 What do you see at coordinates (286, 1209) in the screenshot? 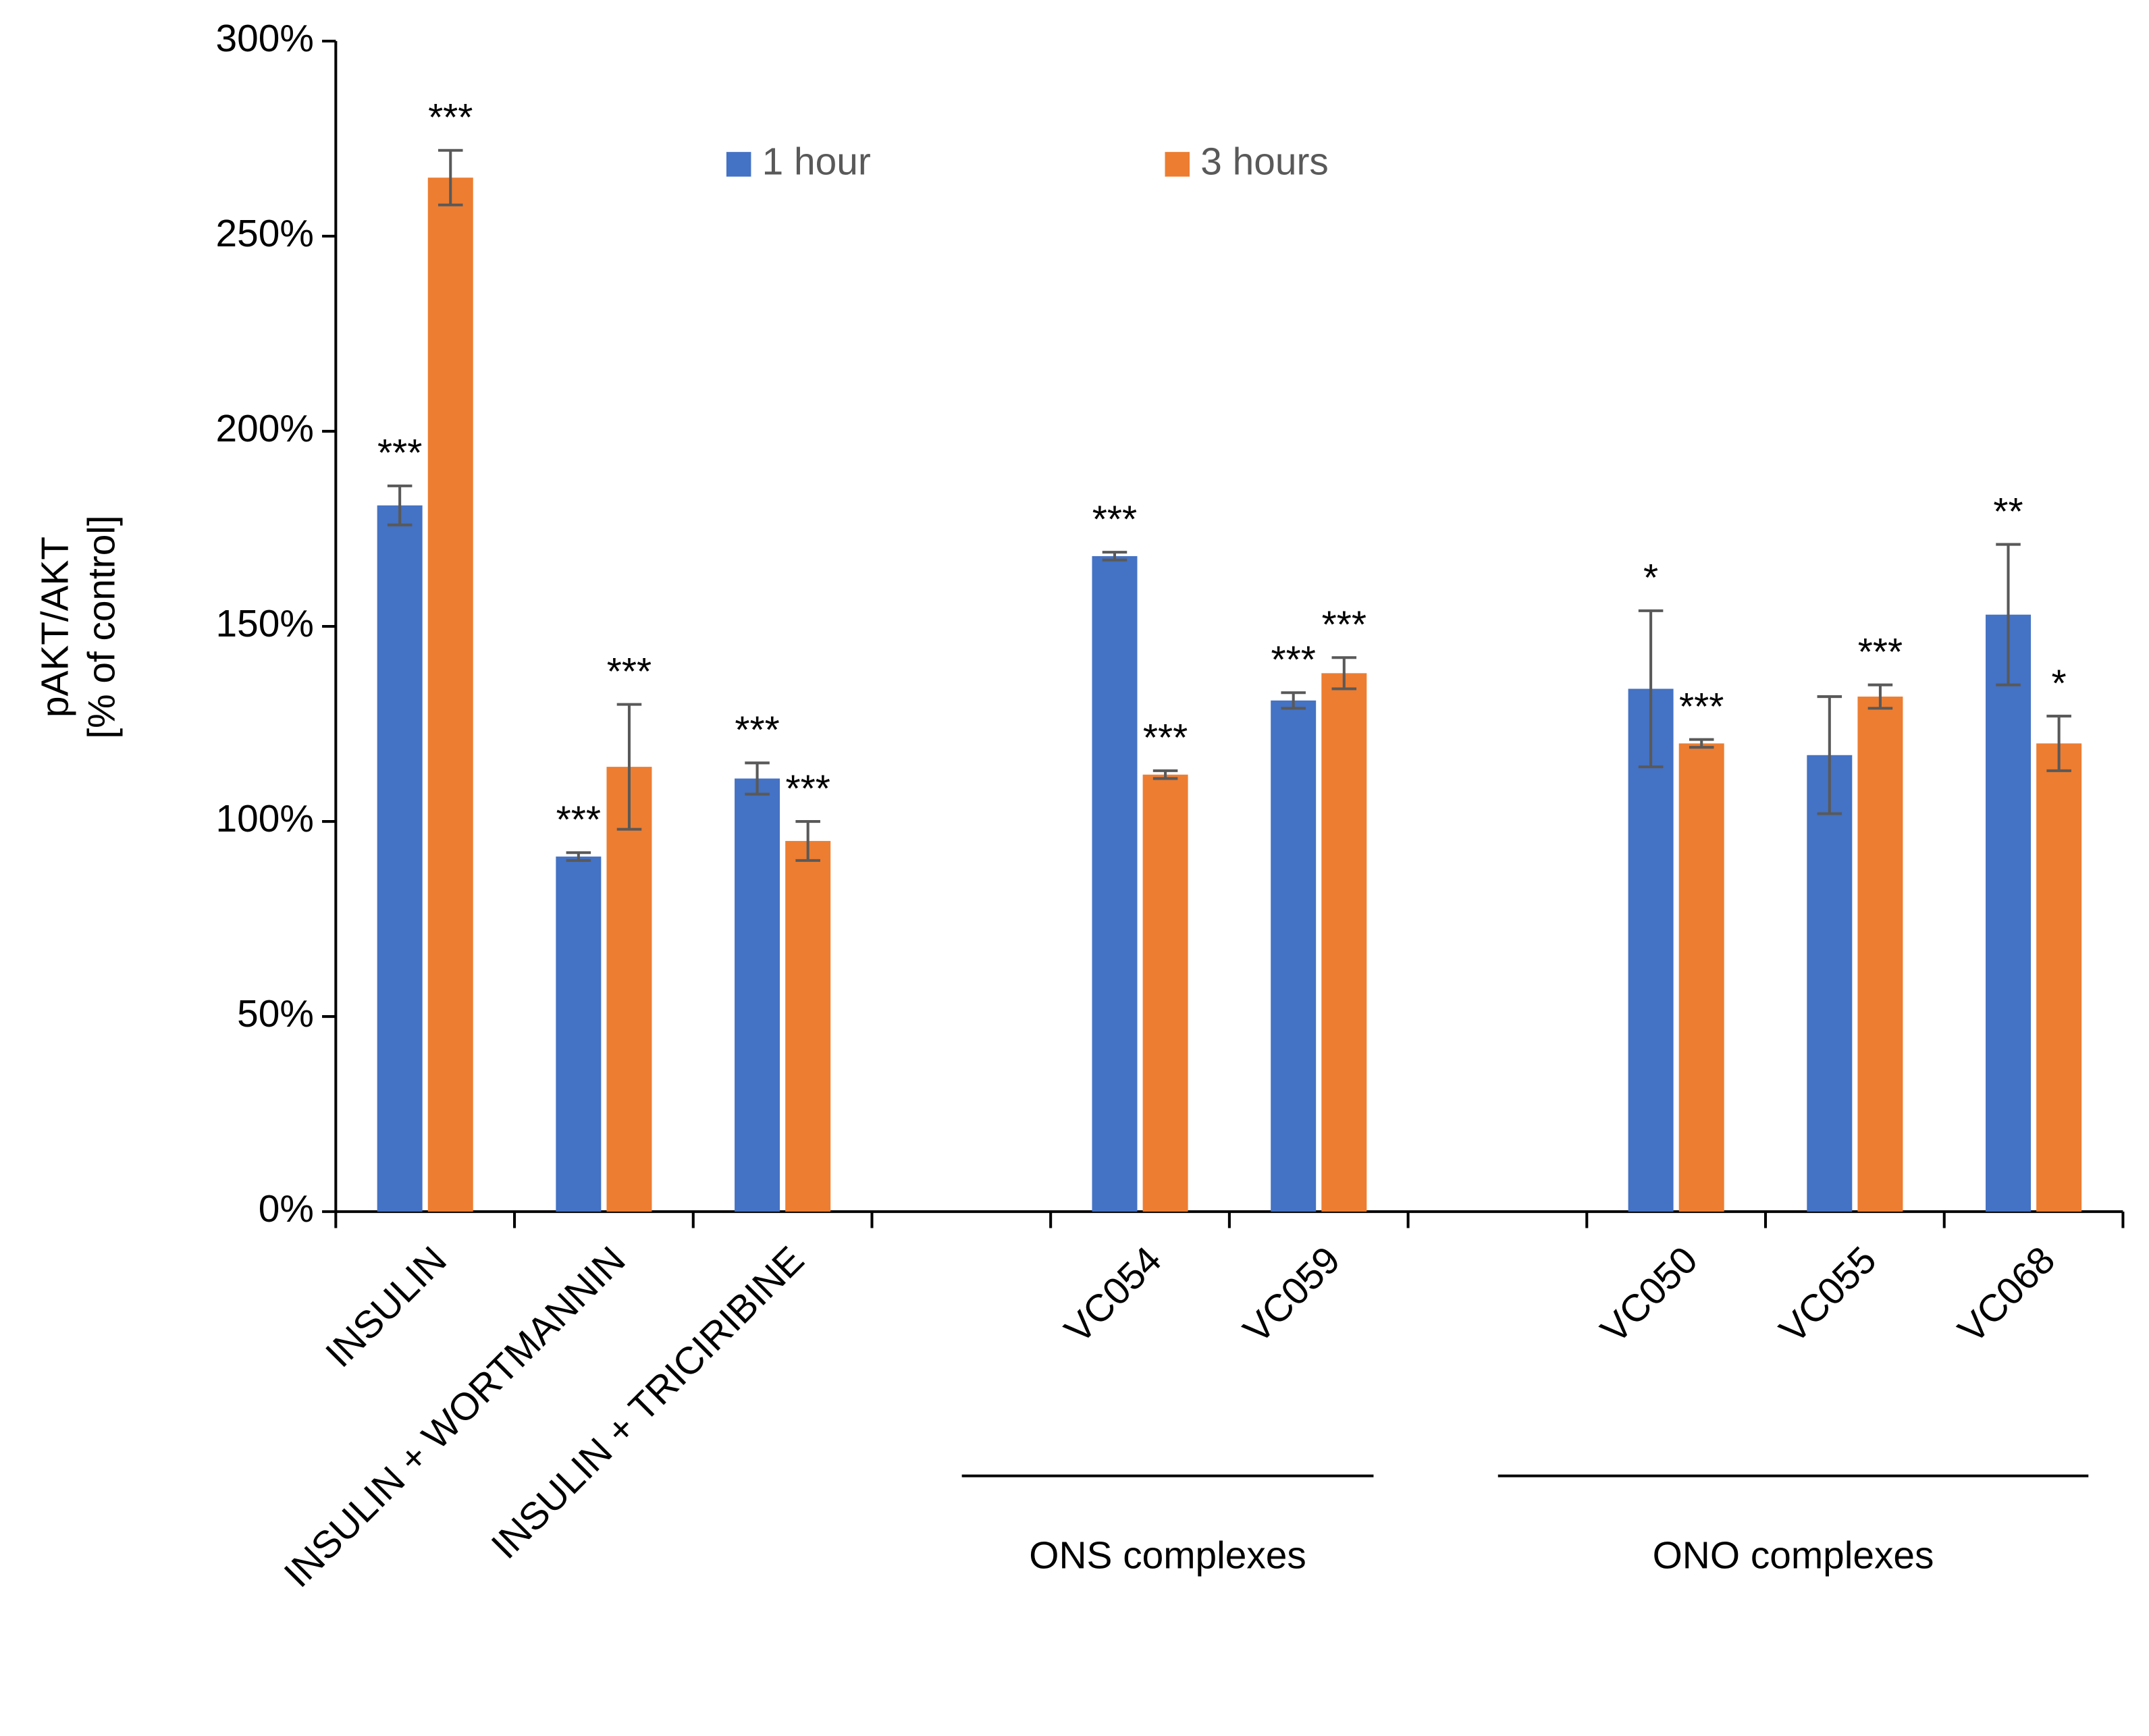
I see `y-tick-label: 0%` at bounding box center [286, 1209].